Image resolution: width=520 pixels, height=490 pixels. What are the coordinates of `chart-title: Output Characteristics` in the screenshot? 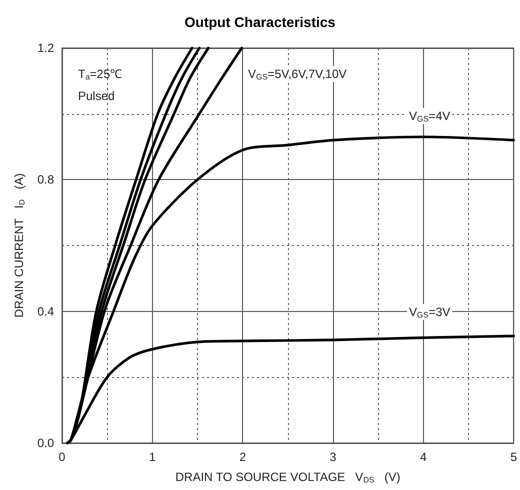 It's located at (260, 22).